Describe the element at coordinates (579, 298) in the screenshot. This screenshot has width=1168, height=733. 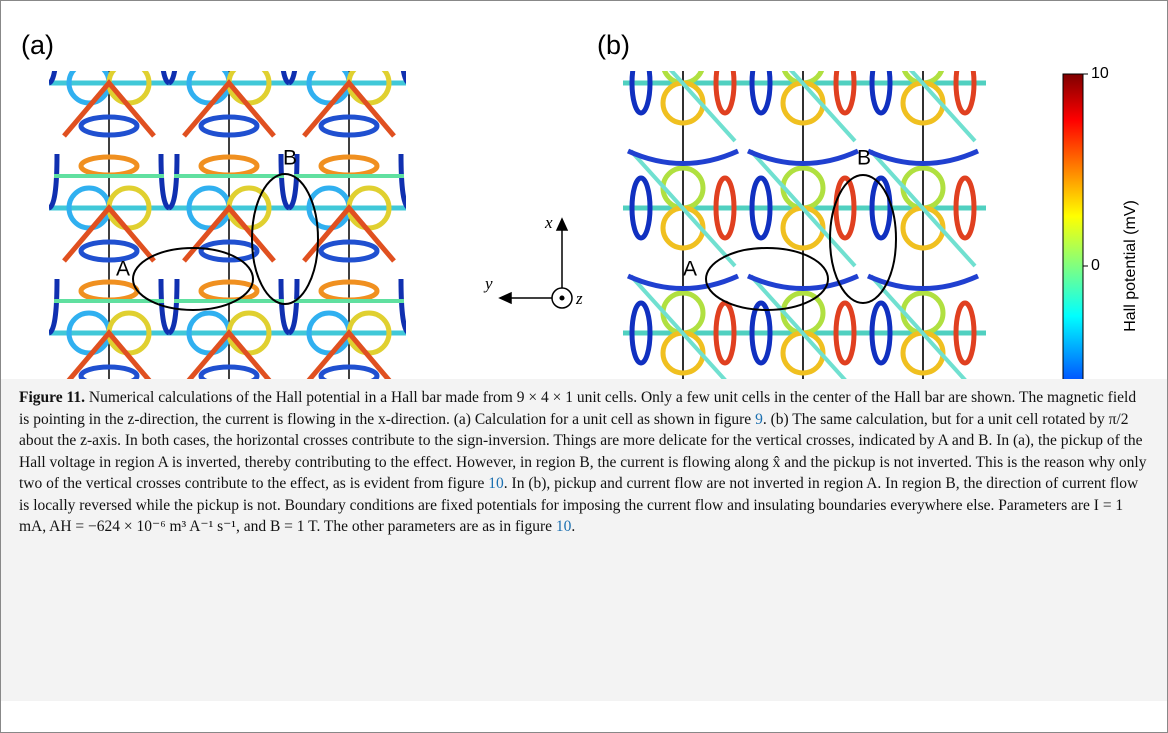
I see `axis-label: z` at that location.